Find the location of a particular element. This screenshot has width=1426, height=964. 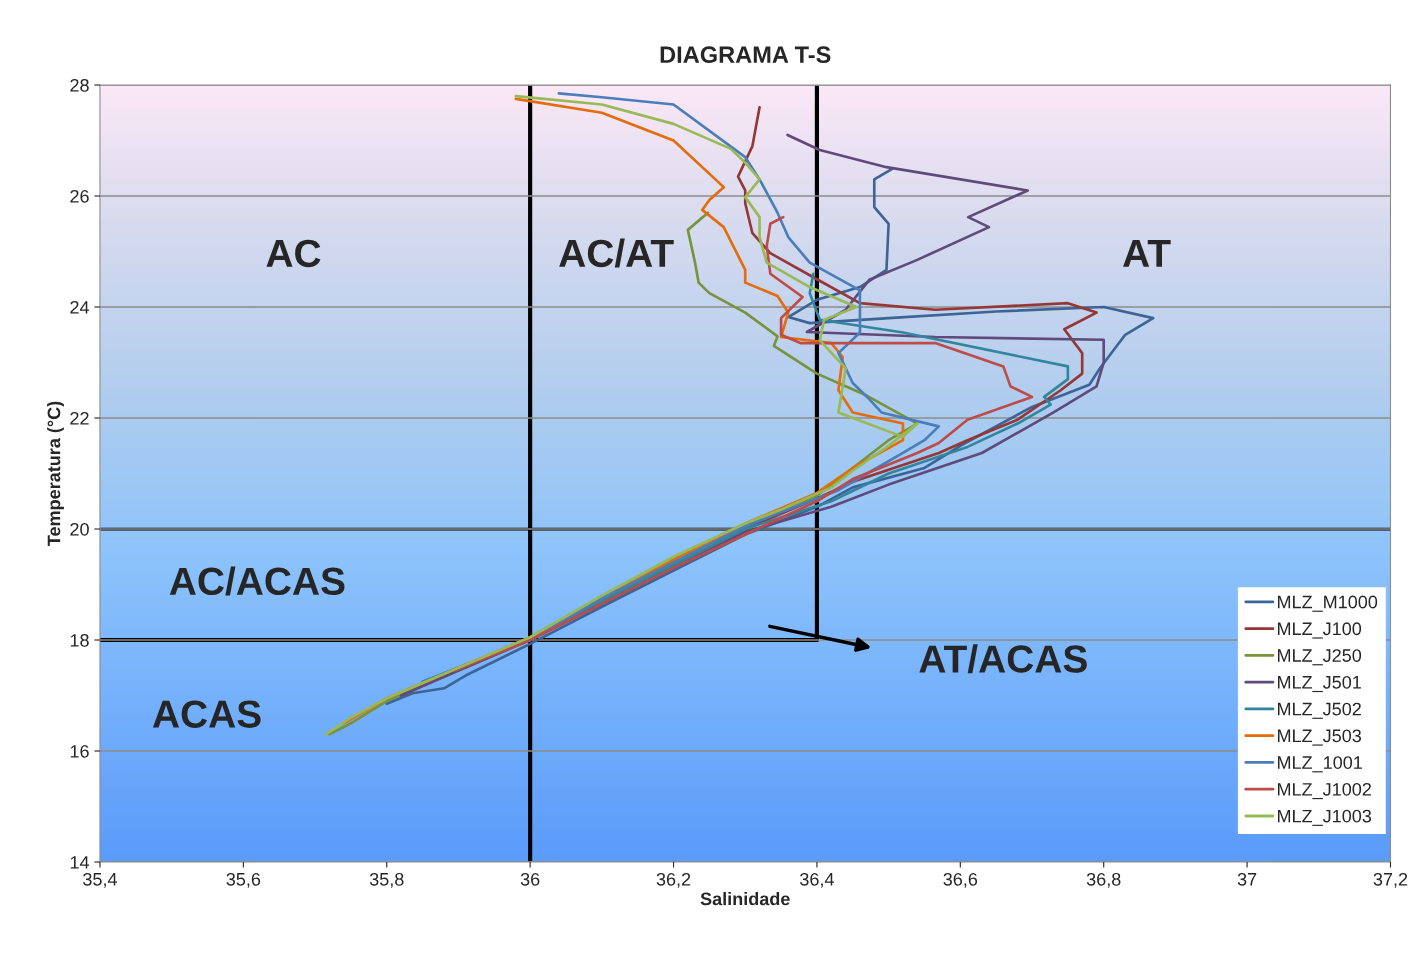

legend-label: MLZ_J503 is located at coordinates (1319, 737).